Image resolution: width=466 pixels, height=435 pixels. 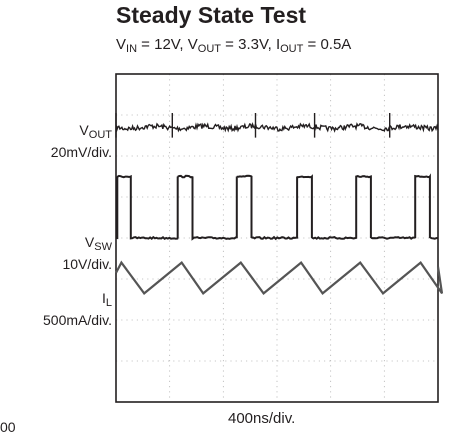 What do you see at coordinates (277, 125) in the screenshot?
I see `vout-trace` at bounding box center [277, 125].